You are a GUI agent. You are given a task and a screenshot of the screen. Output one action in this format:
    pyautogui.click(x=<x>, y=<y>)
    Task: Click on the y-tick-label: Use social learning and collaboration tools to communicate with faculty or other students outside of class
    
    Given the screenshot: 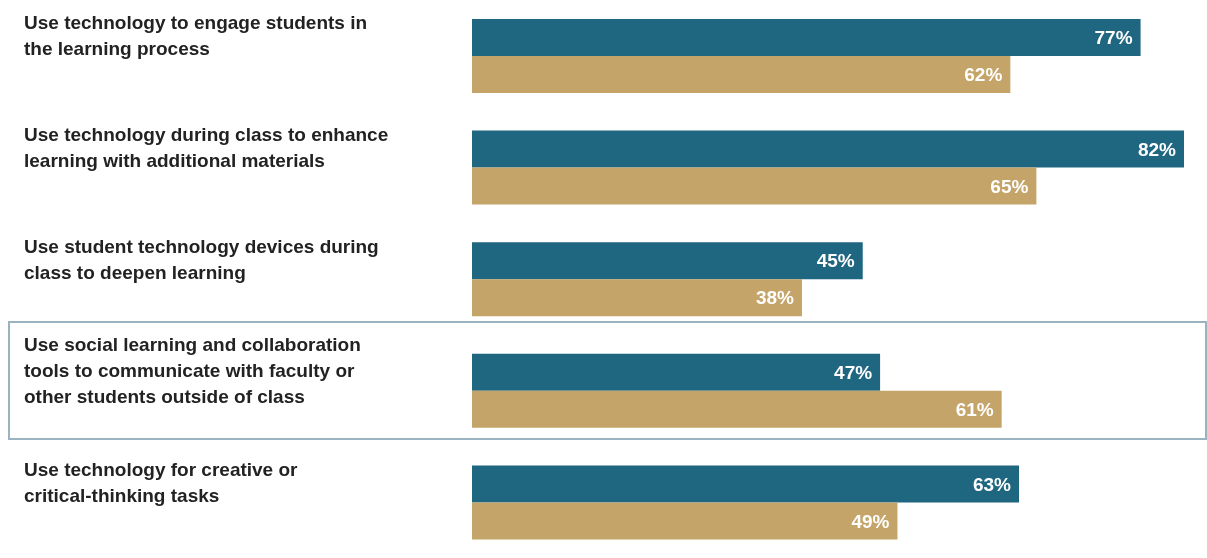 What is the action you would take?
    pyautogui.click(x=192, y=371)
    